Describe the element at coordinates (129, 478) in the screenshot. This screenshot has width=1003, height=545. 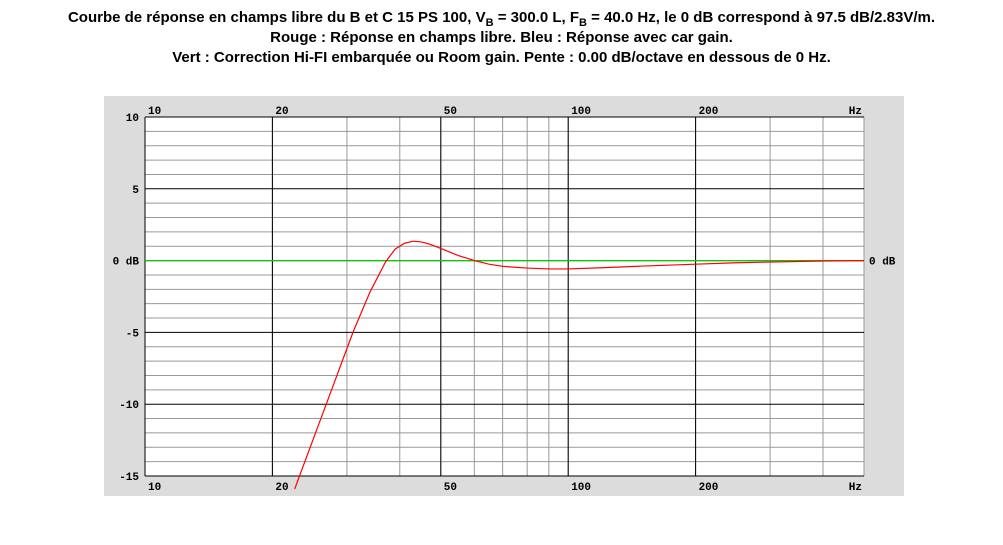
I see `y-tick-label: -15` at that location.